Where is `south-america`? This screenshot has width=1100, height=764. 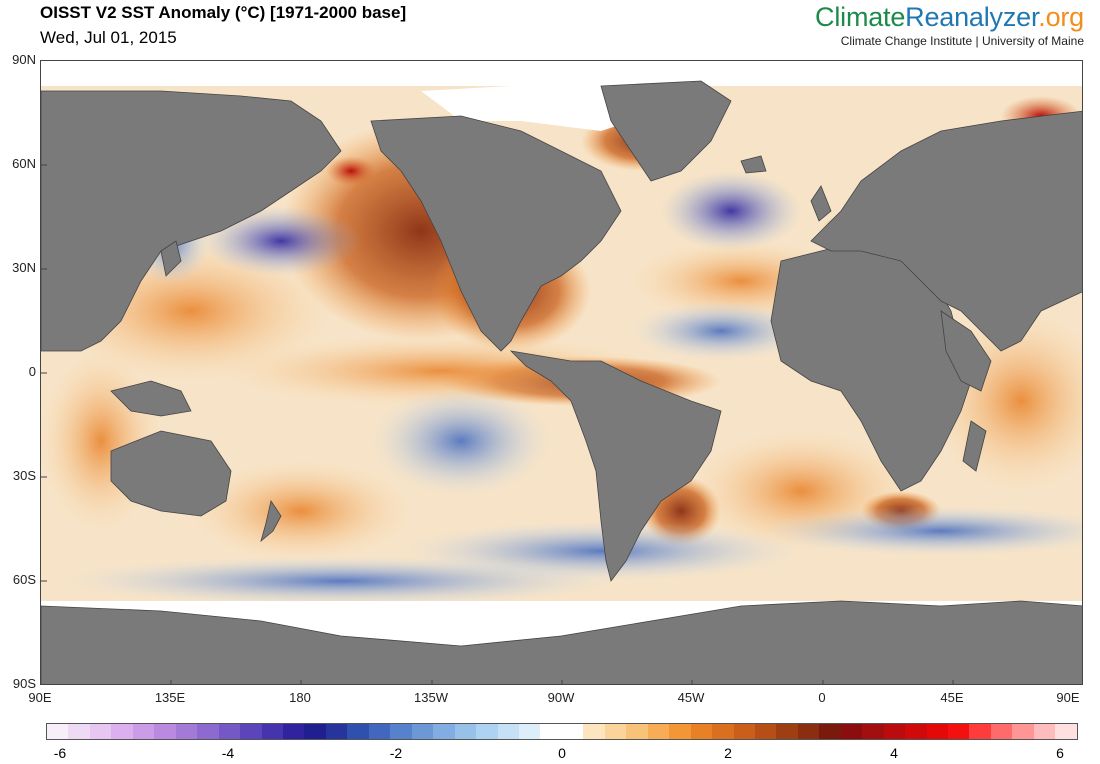 south-america is located at coordinates (615, 466).